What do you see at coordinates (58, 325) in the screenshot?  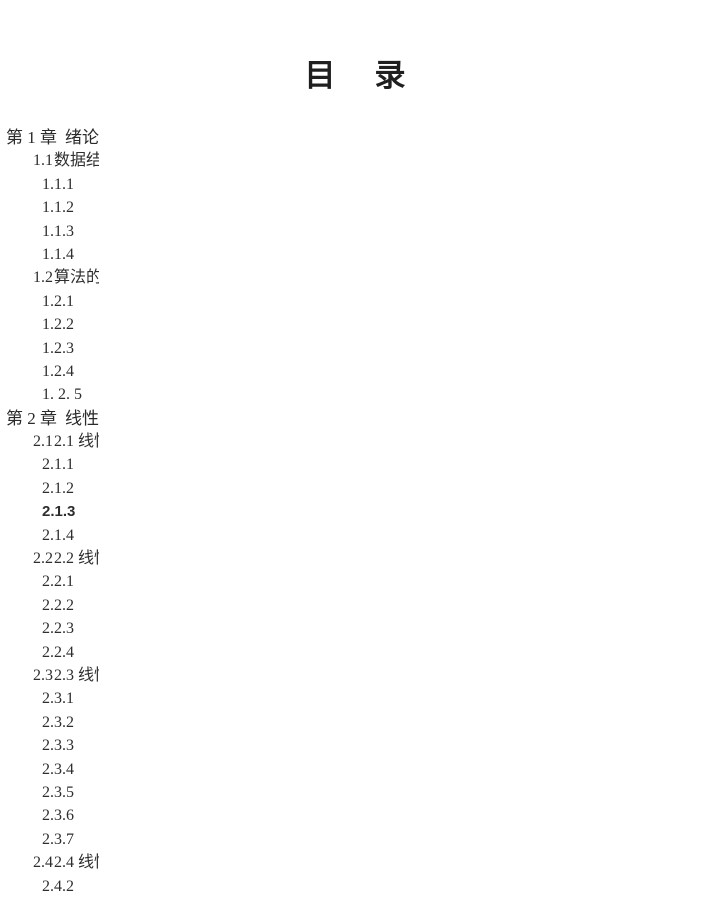 I see `entry-number: 1.2.2` at bounding box center [58, 325].